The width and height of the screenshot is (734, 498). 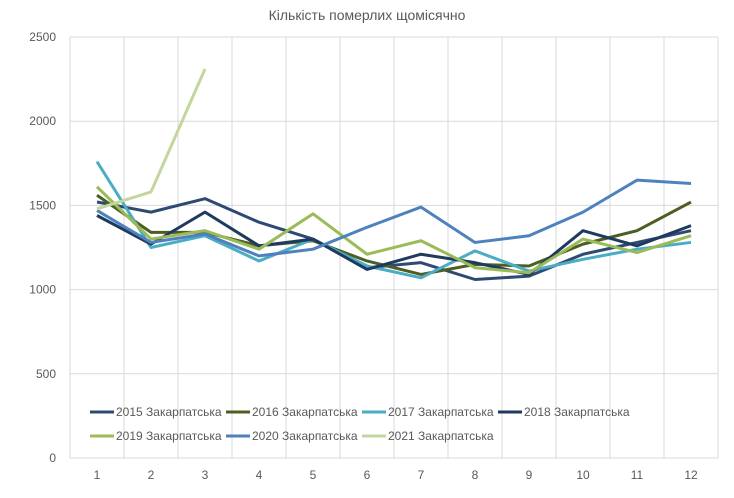 I want to click on x-tick-label: 11, so click(x=637, y=475).